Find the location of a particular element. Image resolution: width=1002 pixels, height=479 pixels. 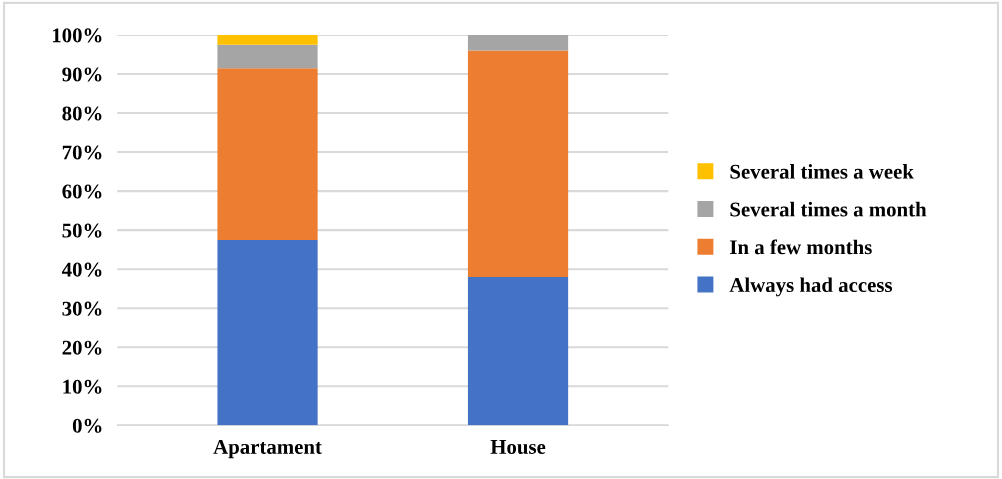

legend-label: Always had access is located at coordinates (811, 287).